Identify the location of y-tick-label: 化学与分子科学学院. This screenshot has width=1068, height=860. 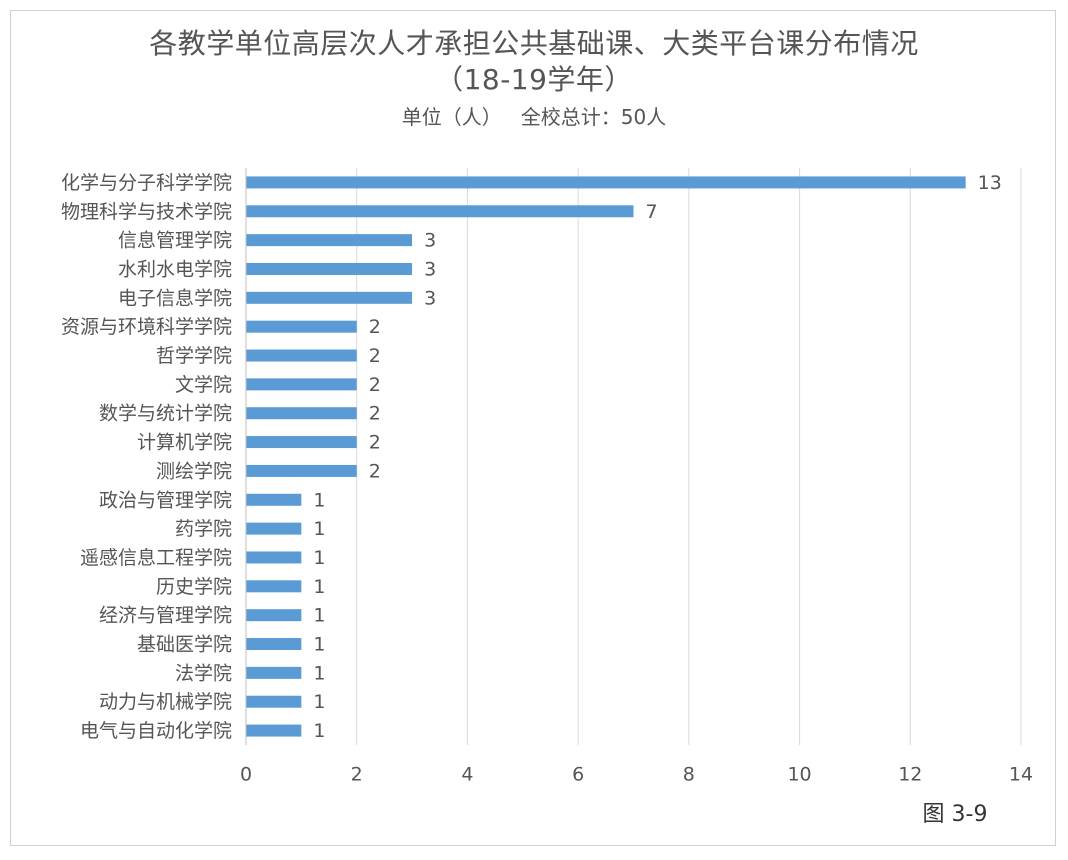
(146, 183).